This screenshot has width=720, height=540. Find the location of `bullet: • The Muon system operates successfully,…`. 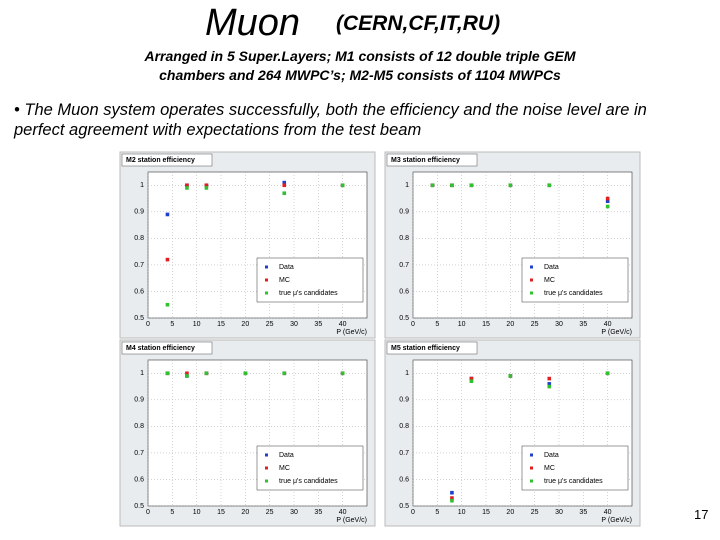

bullet: • The Muon system operates successfully,… is located at coordinates (330, 120).